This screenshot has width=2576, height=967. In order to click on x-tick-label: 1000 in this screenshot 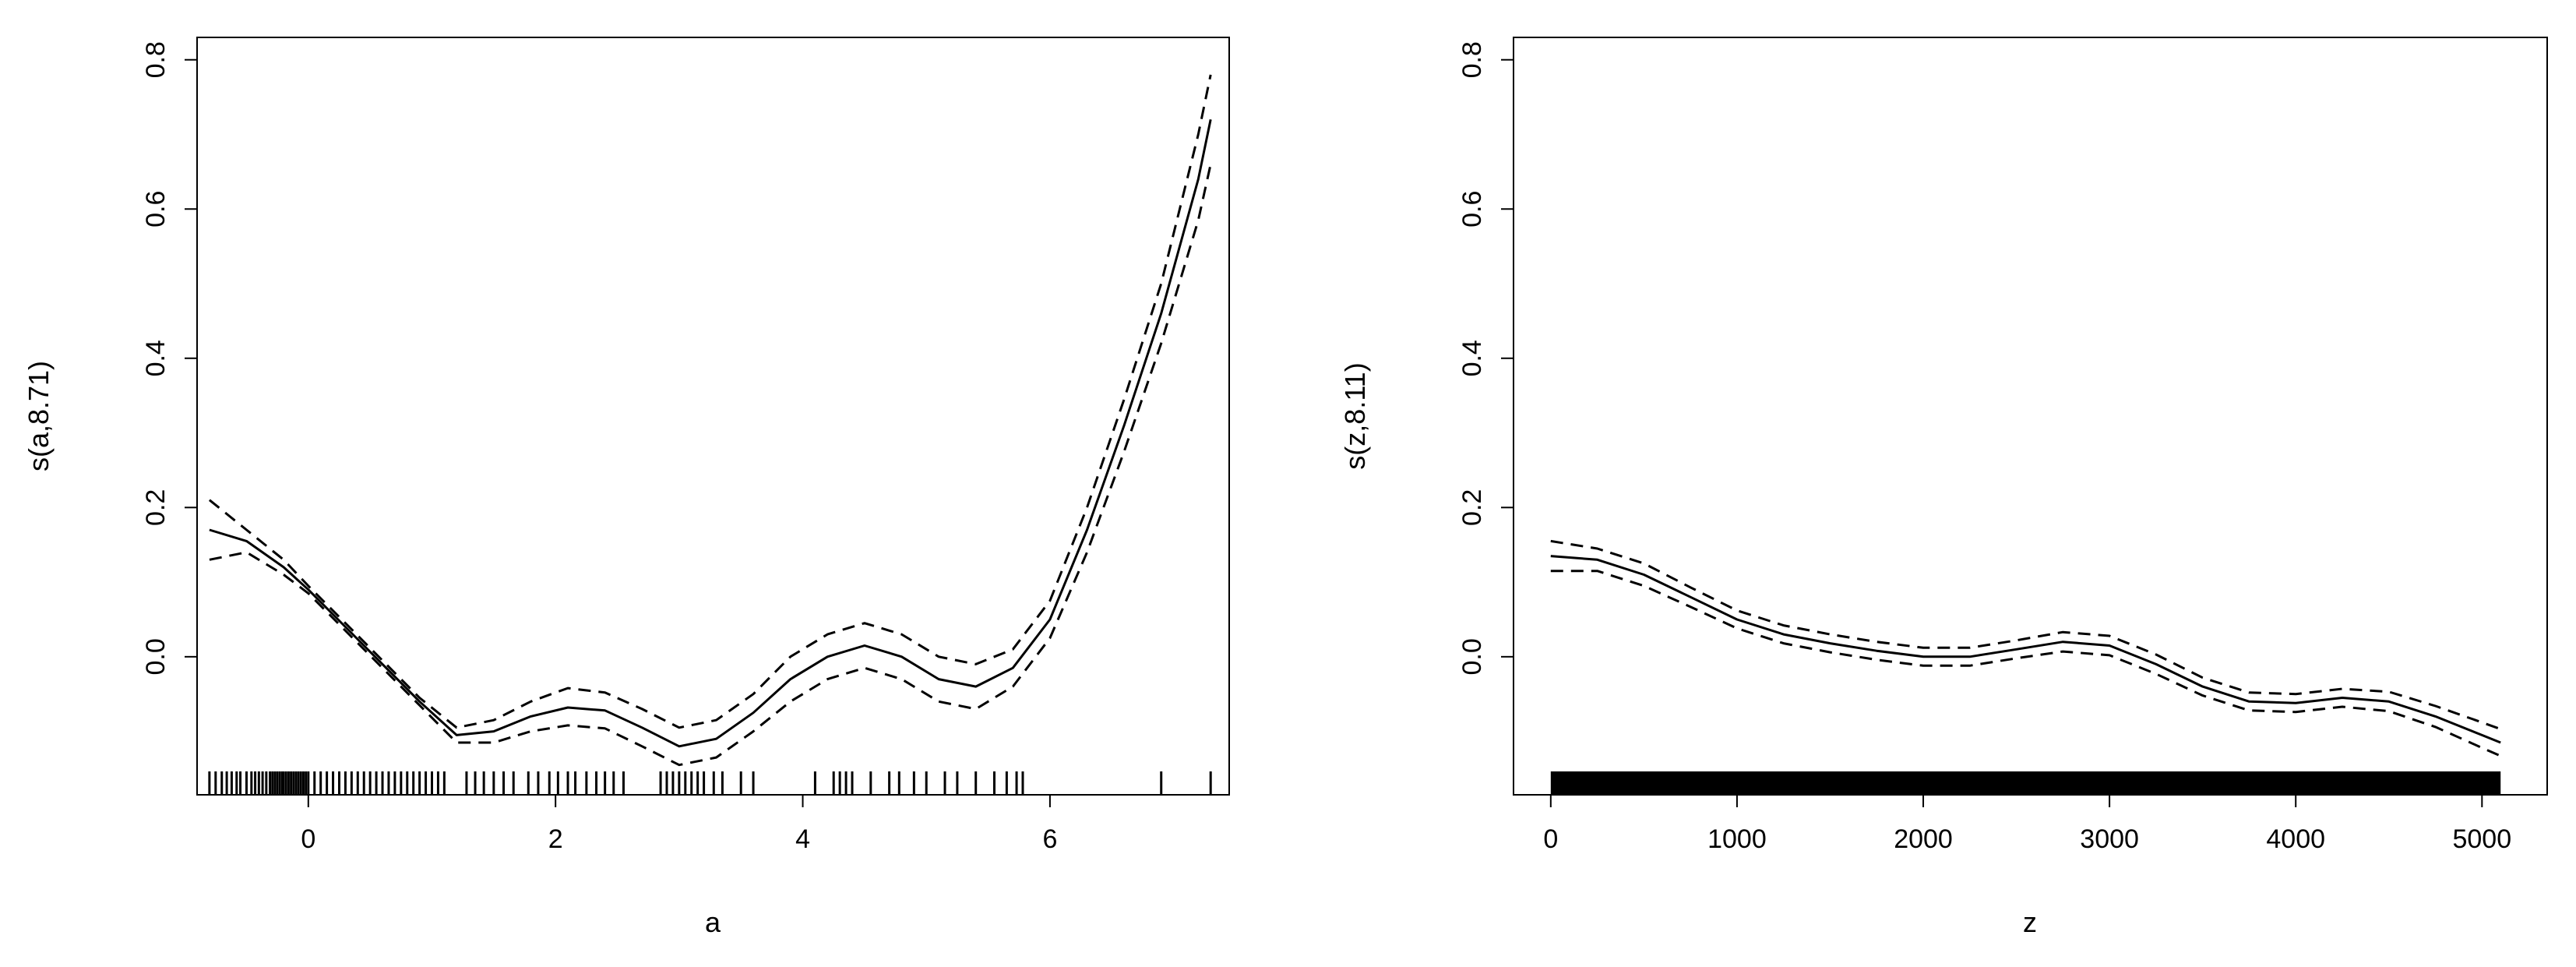, I will do `click(1737, 839)`.